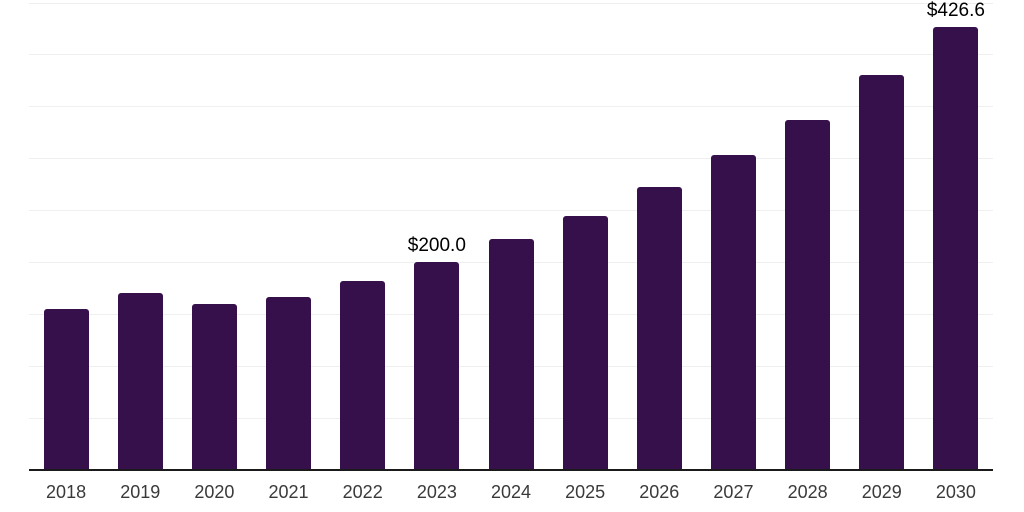 The image size is (1024, 512). What do you see at coordinates (881, 492) in the screenshot?
I see `x-tick-2029: 2029` at bounding box center [881, 492].